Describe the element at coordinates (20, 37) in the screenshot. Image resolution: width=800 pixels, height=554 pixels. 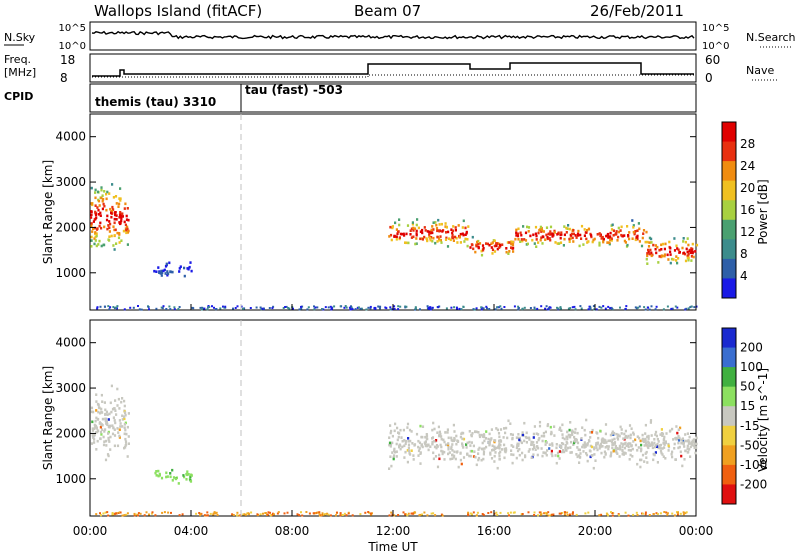
I see `nsky-label: N.Sky` at that location.